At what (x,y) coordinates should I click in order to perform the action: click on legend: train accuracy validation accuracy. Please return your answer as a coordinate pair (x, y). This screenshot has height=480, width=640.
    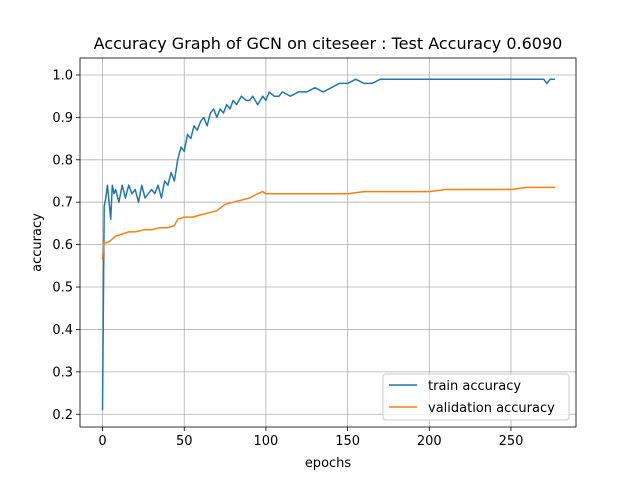
    Looking at the image, I should click on (476, 397).